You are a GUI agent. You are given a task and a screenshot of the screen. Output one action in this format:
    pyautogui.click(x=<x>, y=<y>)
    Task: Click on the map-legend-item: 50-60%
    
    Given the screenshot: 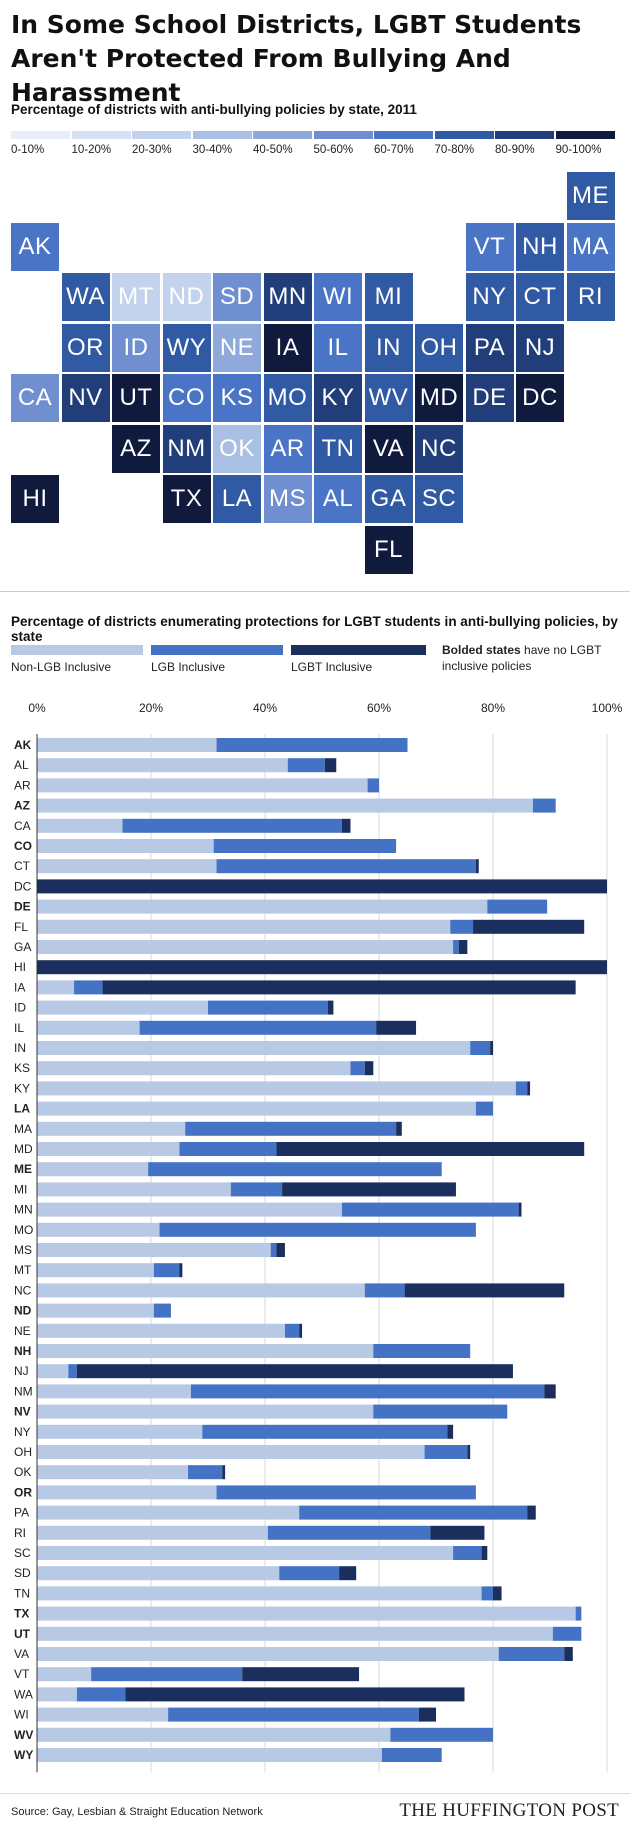 What is the action you would take?
    pyautogui.click(x=343, y=143)
    